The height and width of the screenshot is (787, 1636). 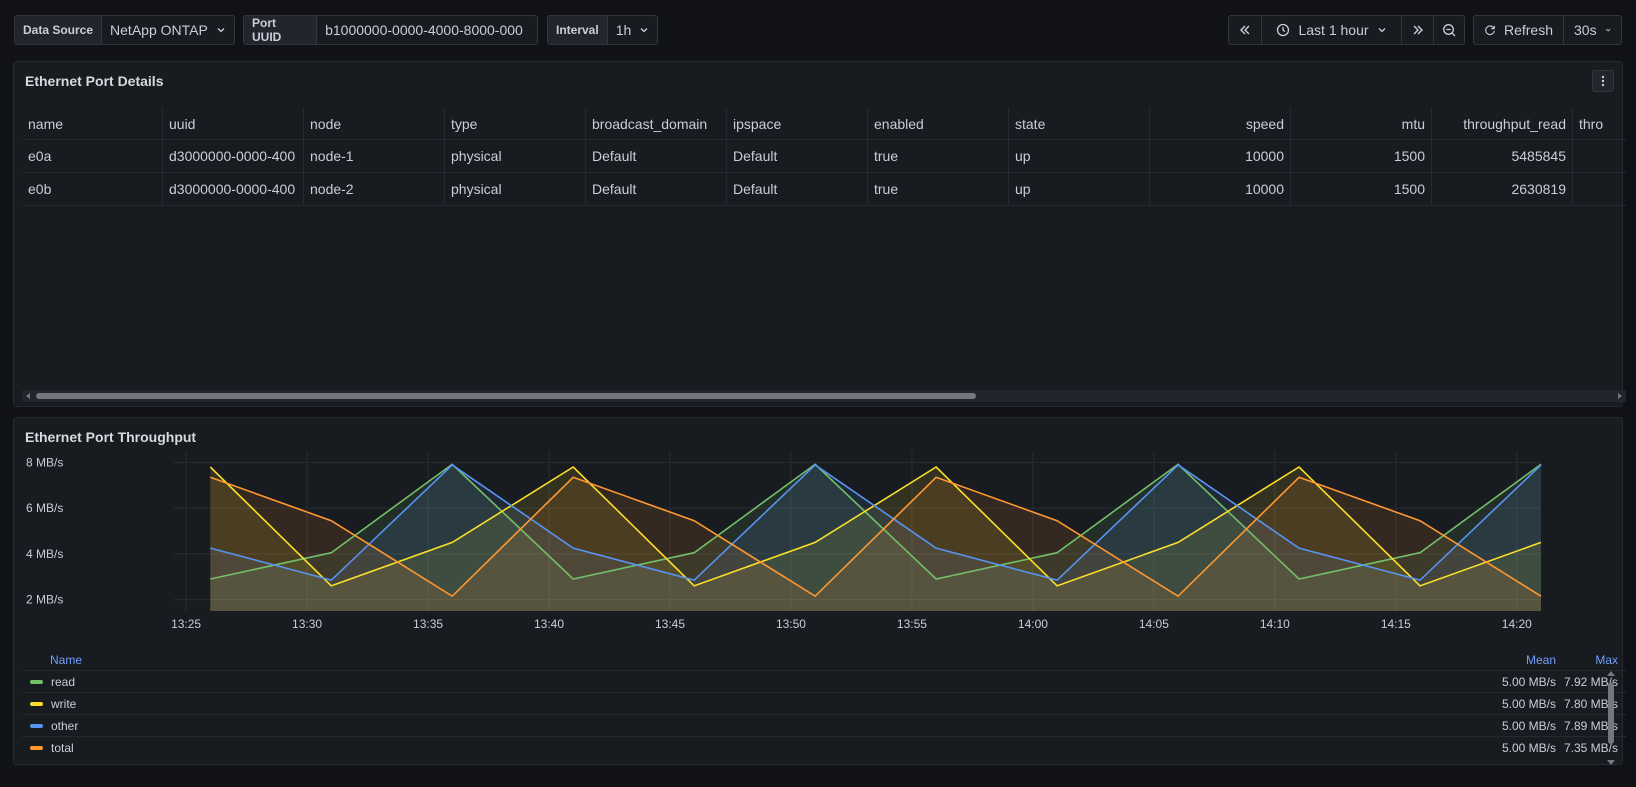 I want to click on datasource-label: Data Source, so click(x=59, y=30).